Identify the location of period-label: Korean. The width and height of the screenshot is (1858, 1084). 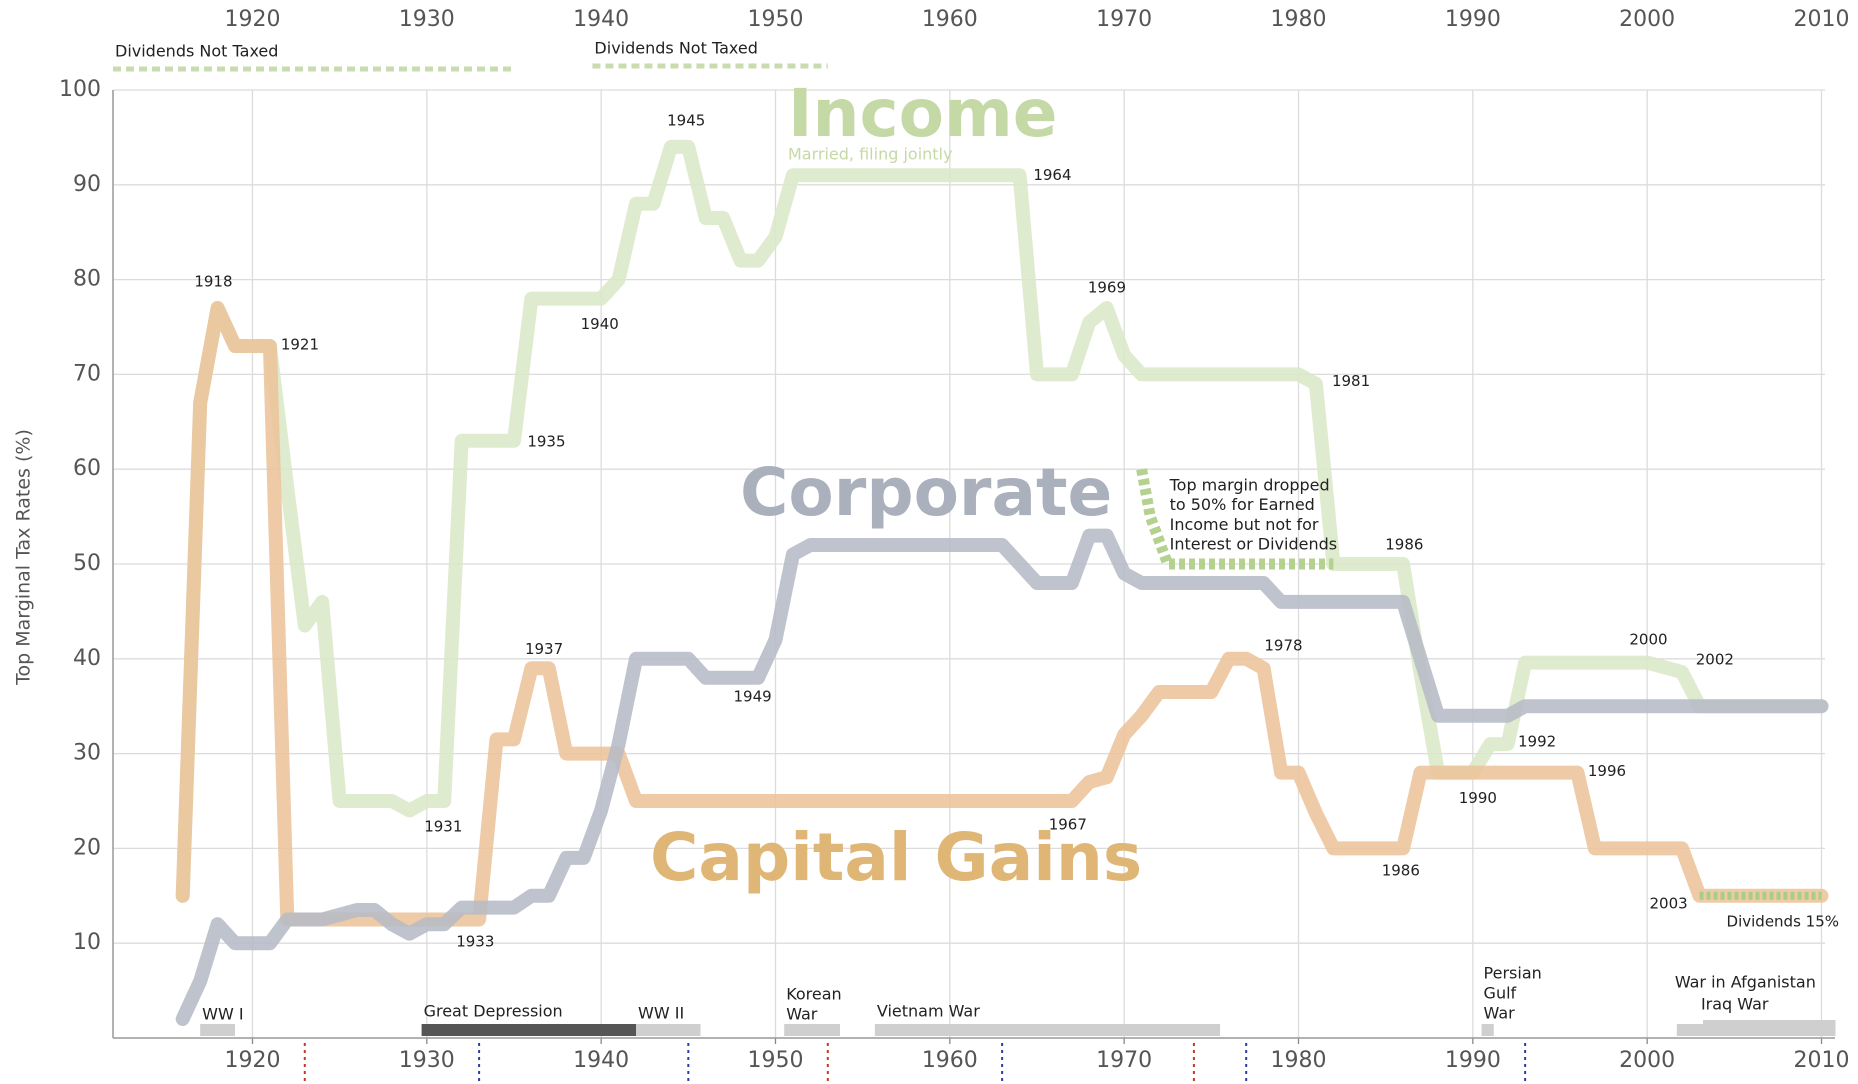
(814, 994).